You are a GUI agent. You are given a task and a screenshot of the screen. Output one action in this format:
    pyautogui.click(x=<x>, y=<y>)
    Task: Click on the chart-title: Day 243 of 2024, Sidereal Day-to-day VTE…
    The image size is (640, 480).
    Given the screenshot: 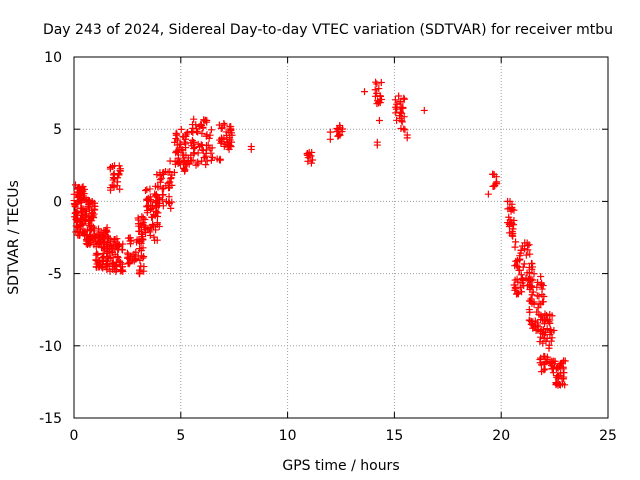 What is the action you would take?
    pyautogui.click(x=328, y=30)
    